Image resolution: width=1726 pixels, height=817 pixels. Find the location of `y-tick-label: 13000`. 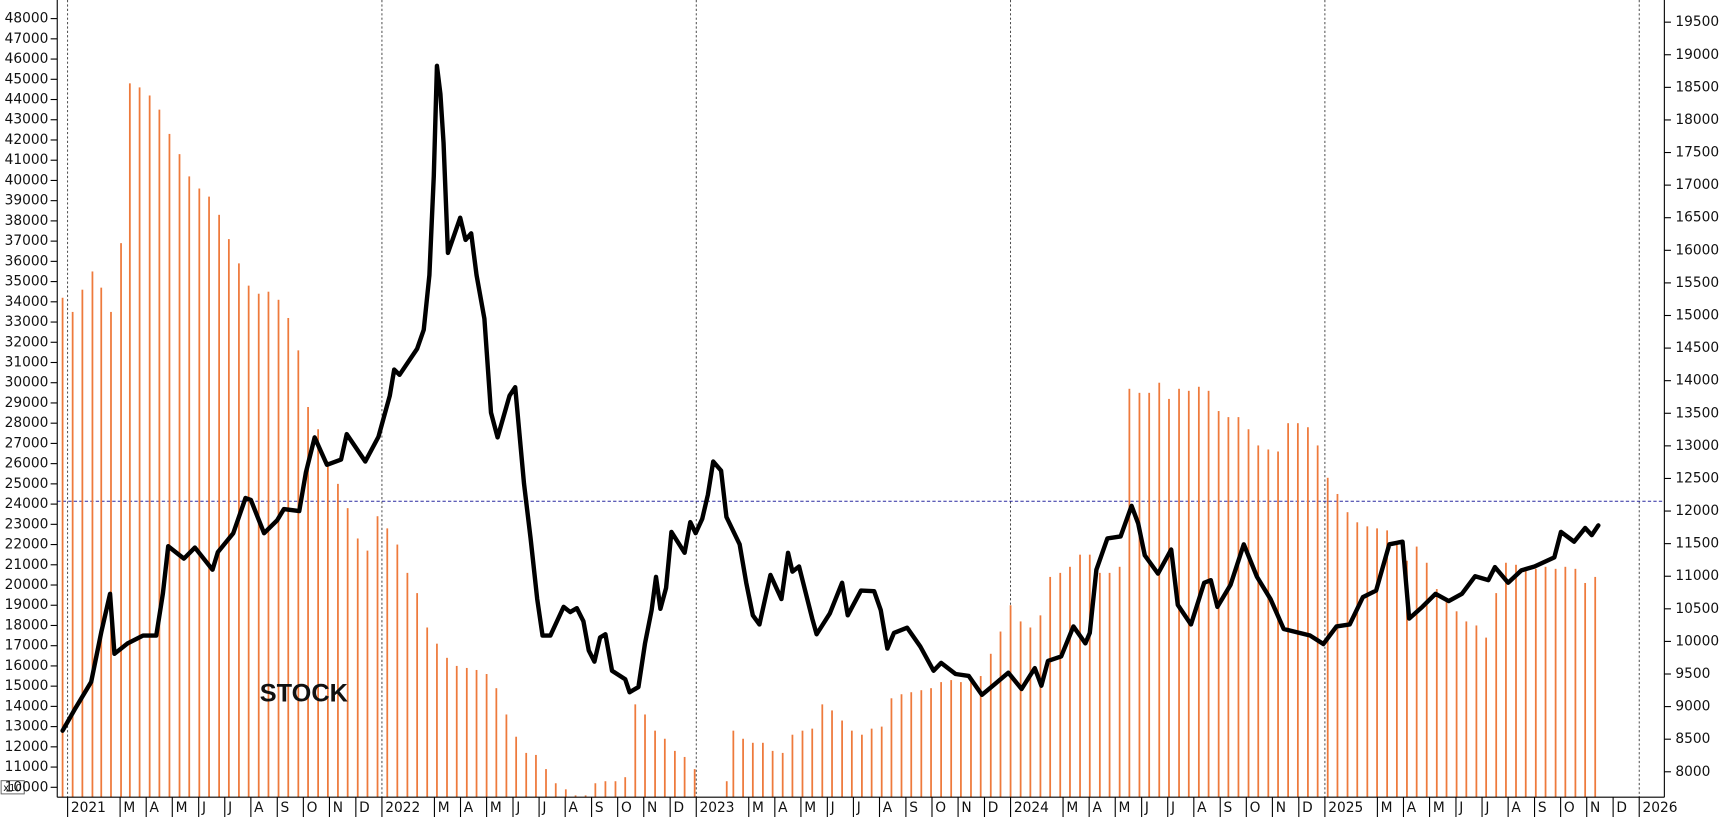

y-tick-label: 13000 is located at coordinates (27, 727).